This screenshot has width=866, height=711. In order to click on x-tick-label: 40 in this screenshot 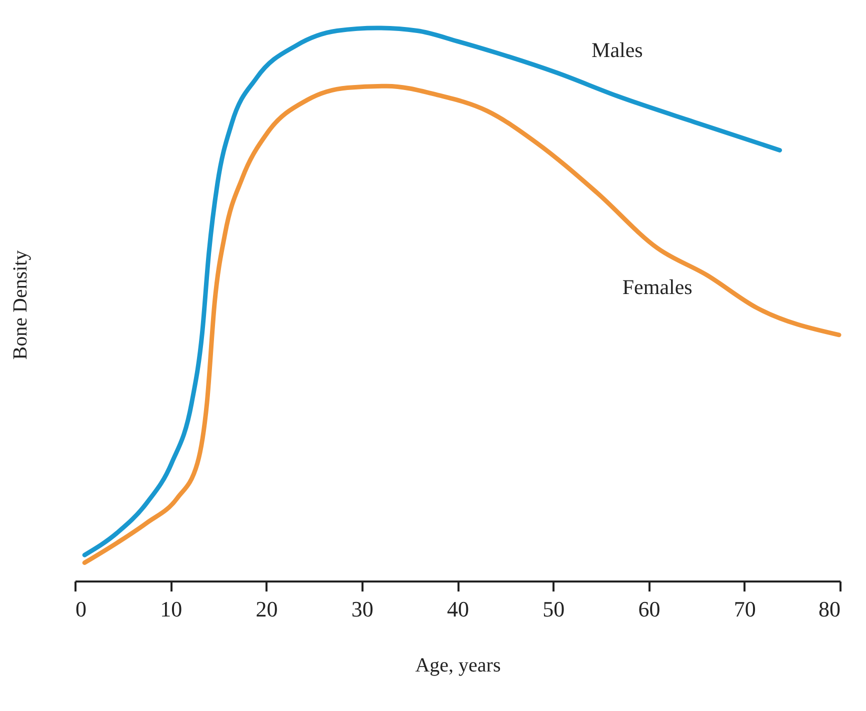, I will do `click(458, 609)`.